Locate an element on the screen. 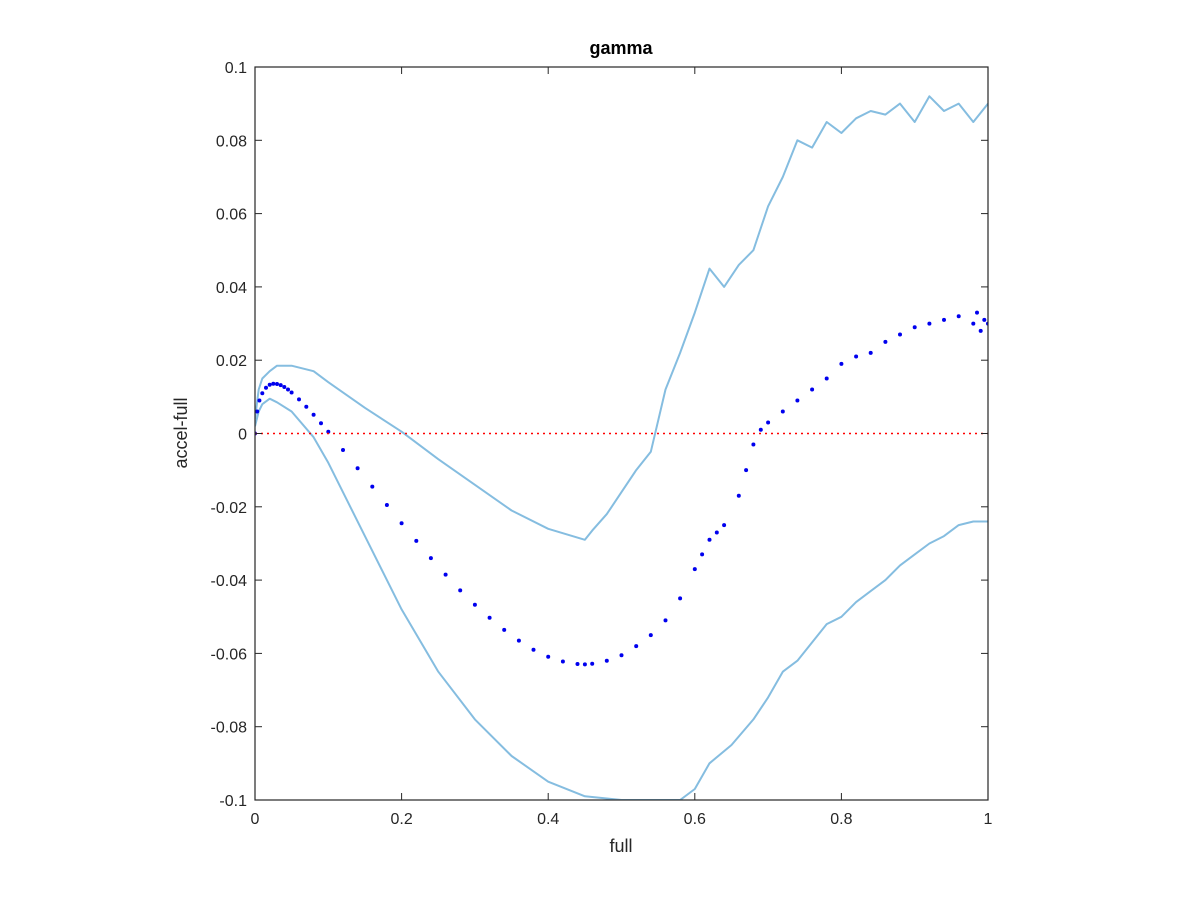 The width and height of the screenshot is (1200, 900). y-tick-label: -0.08 is located at coordinates (229, 728).